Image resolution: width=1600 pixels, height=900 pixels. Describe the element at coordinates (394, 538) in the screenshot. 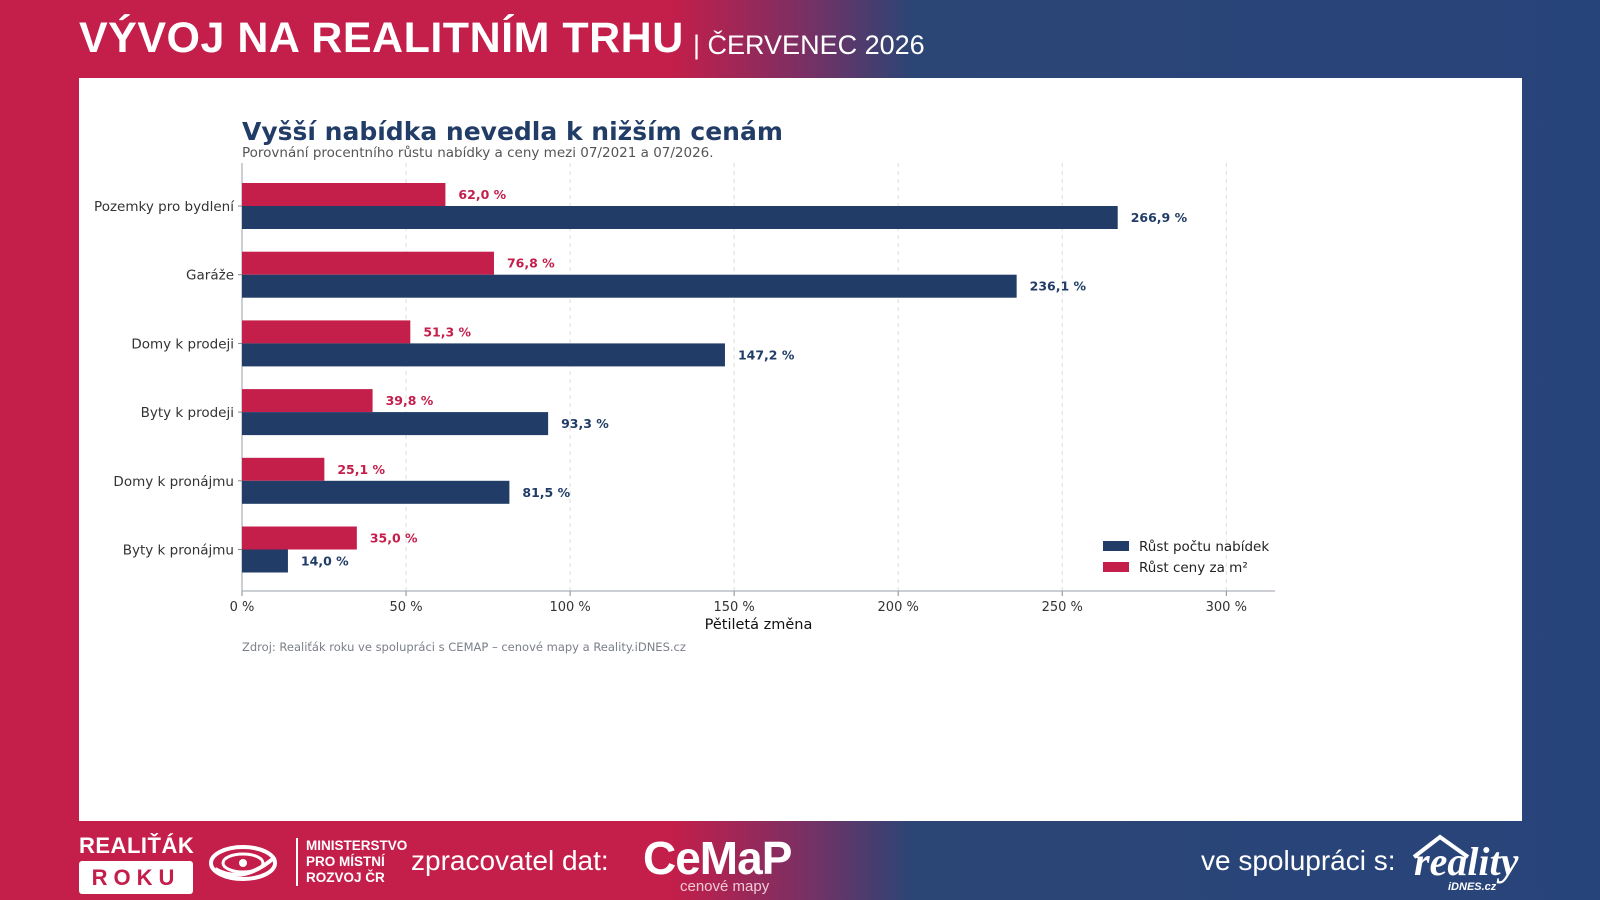

I see `data-label-price: 35,0 %` at that location.